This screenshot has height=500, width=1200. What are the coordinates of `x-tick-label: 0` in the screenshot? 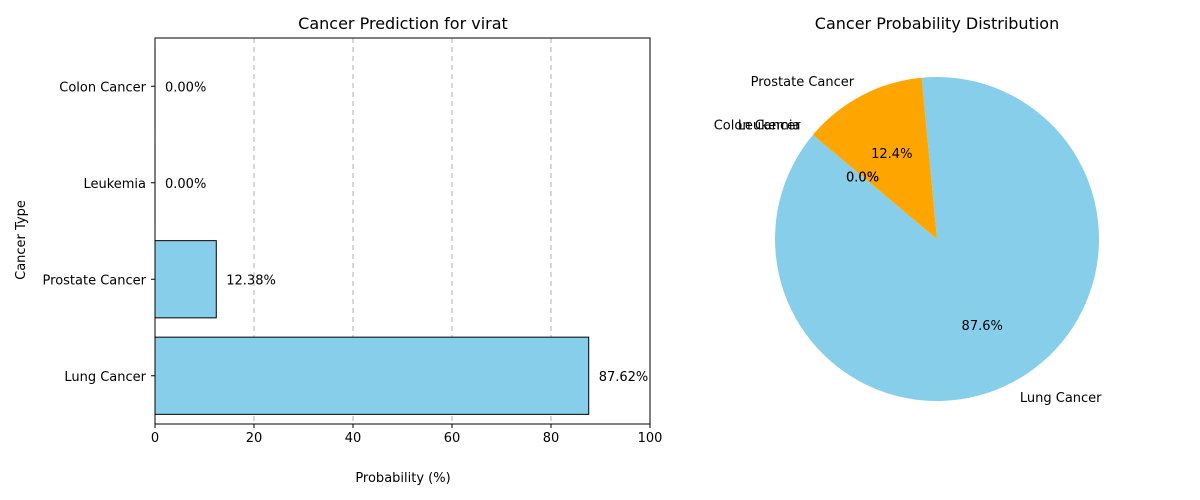 It's located at (155, 438).